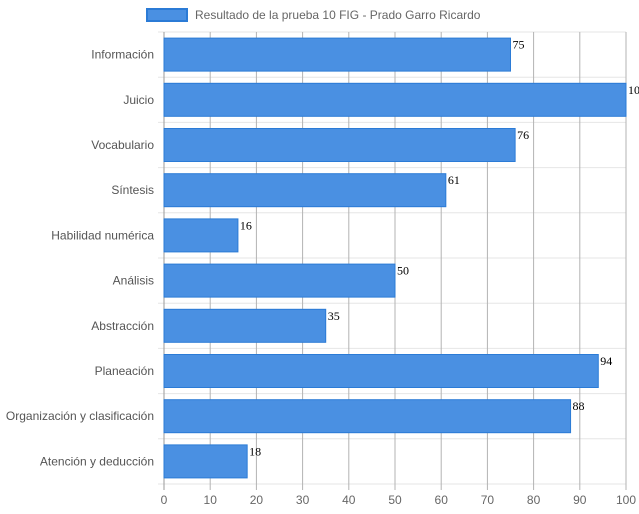  Describe the element at coordinates (255, 451) in the screenshot. I see `value-label: 18` at that location.